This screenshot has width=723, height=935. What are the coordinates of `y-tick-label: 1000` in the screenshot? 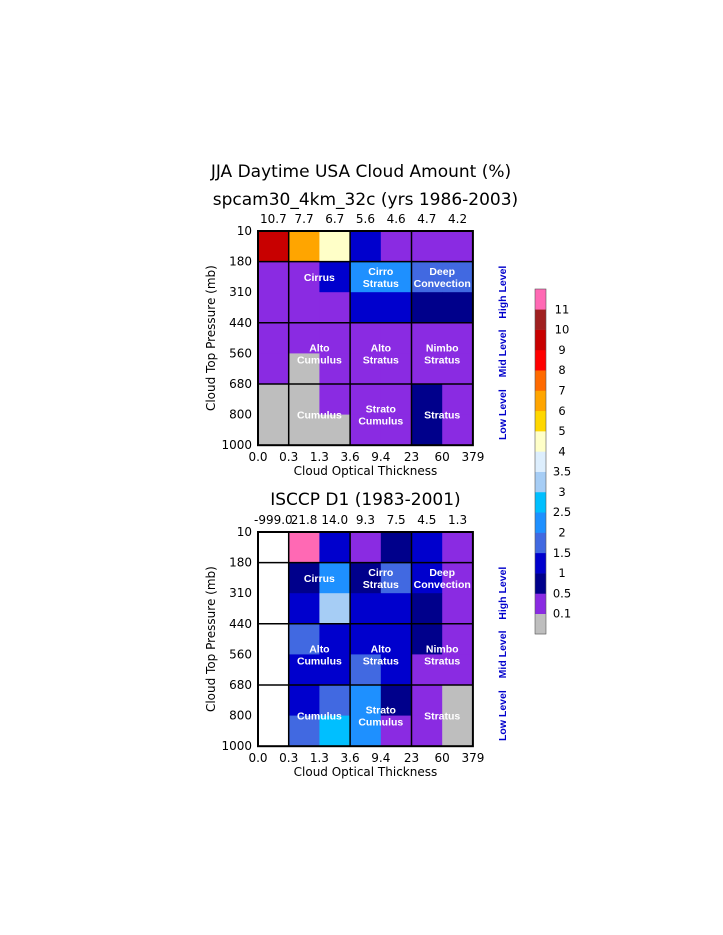 It's located at (236, 445).